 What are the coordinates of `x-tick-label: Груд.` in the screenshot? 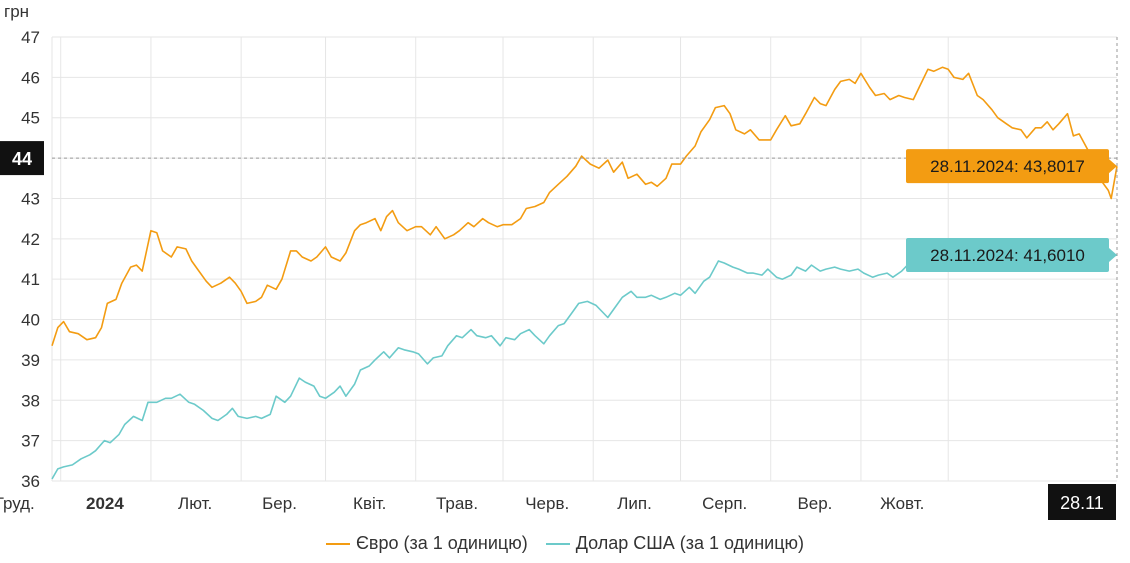 It's located at (17, 503).